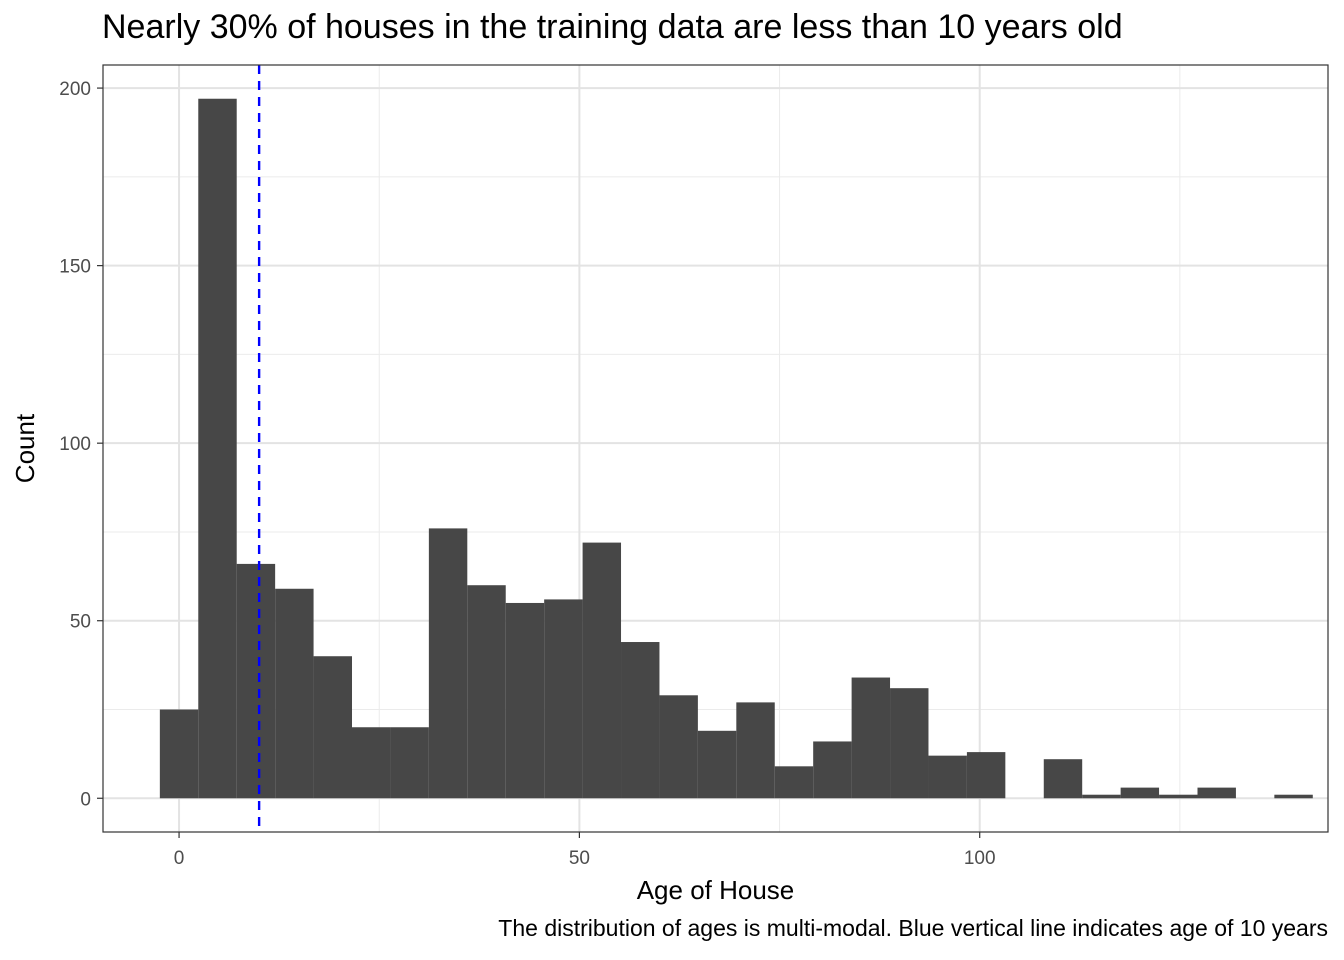  What do you see at coordinates (75, 267) in the screenshot?
I see `y-tick-label: 150` at bounding box center [75, 267].